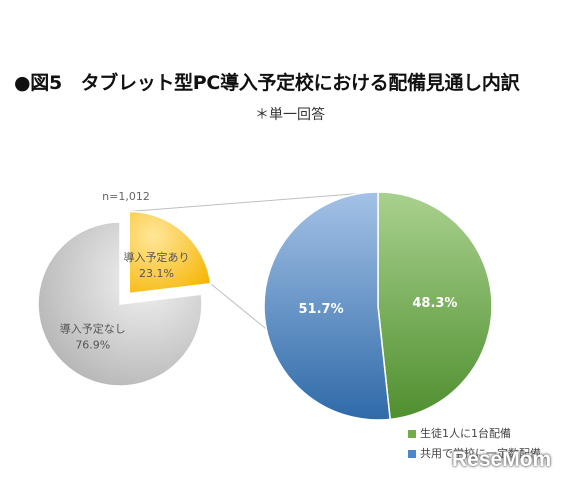  What do you see at coordinates (254, 202) in the screenshot?
I see `connector-line` at bounding box center [254, 202].